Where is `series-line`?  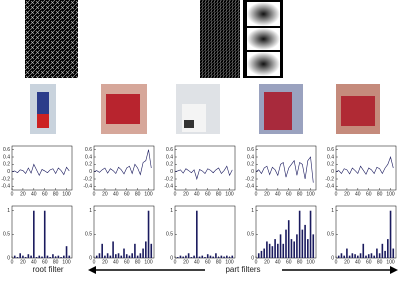 series-line is located at coordinates (284, 169).